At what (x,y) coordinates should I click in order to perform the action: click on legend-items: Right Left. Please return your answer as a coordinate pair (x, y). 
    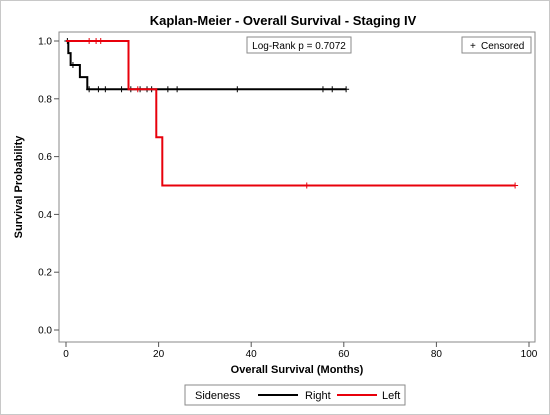
    Looking at the image, I should click on (329, 396).